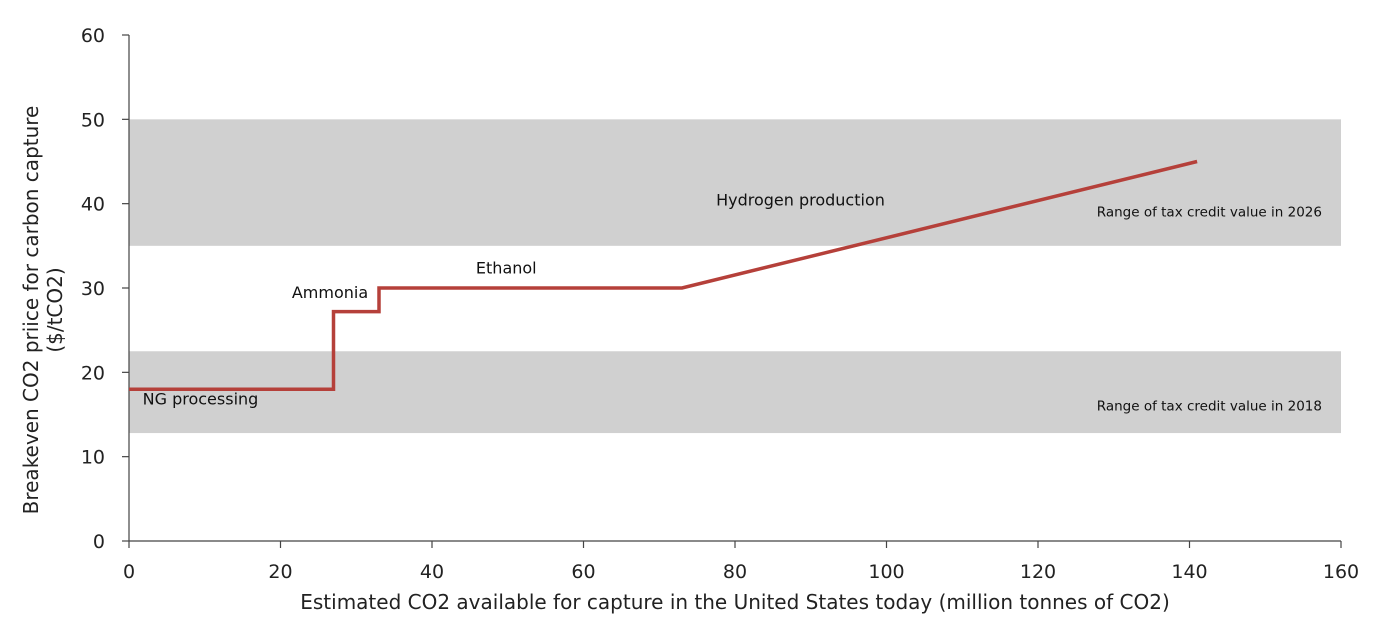 Image resolution: width=1384 pixels, height=636 pixels. What do you see at coordinates (800, 199) in the screenshot?
I see `annotation-3: Hydrogen production` at bounding box center [800, 199].